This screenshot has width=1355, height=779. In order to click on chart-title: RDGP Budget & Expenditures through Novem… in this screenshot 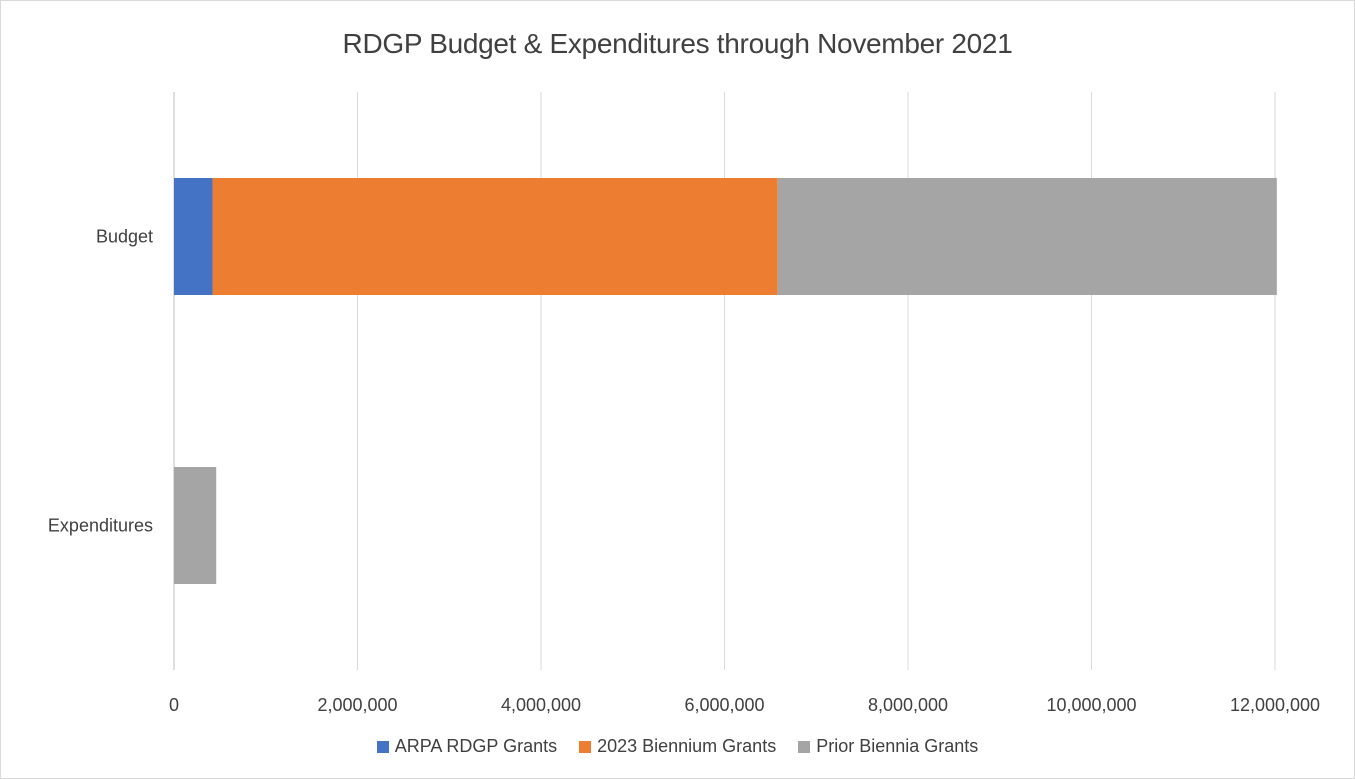, I will do `click(677, 43)`.